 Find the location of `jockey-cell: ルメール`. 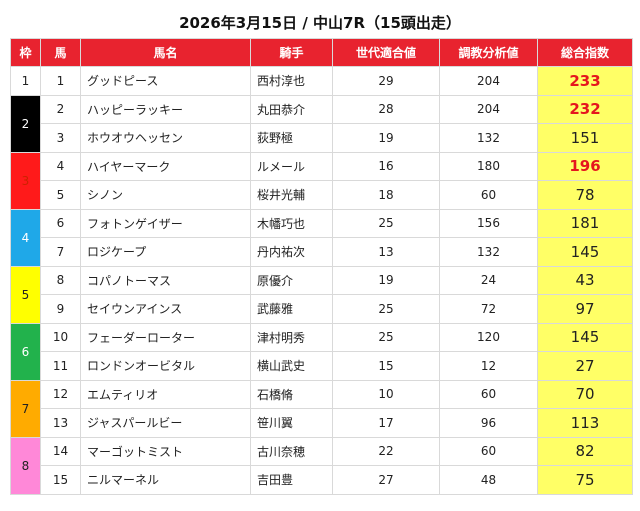

jockey-cell: ルメール is located at coordinates (291, 166).